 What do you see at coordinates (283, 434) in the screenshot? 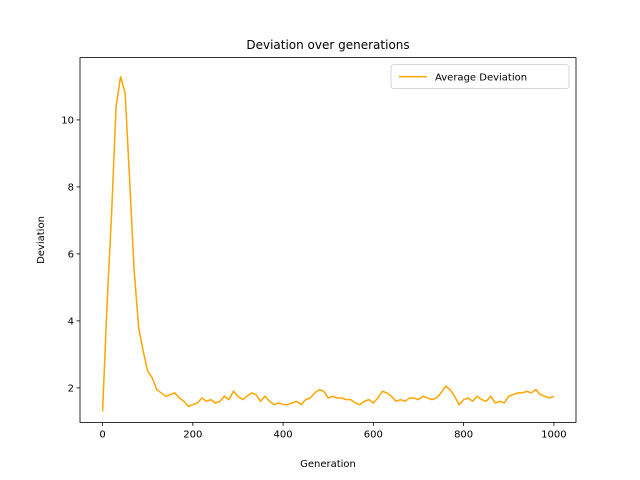
I see `x-tick-label: 400` at bounding box center [283, 434].